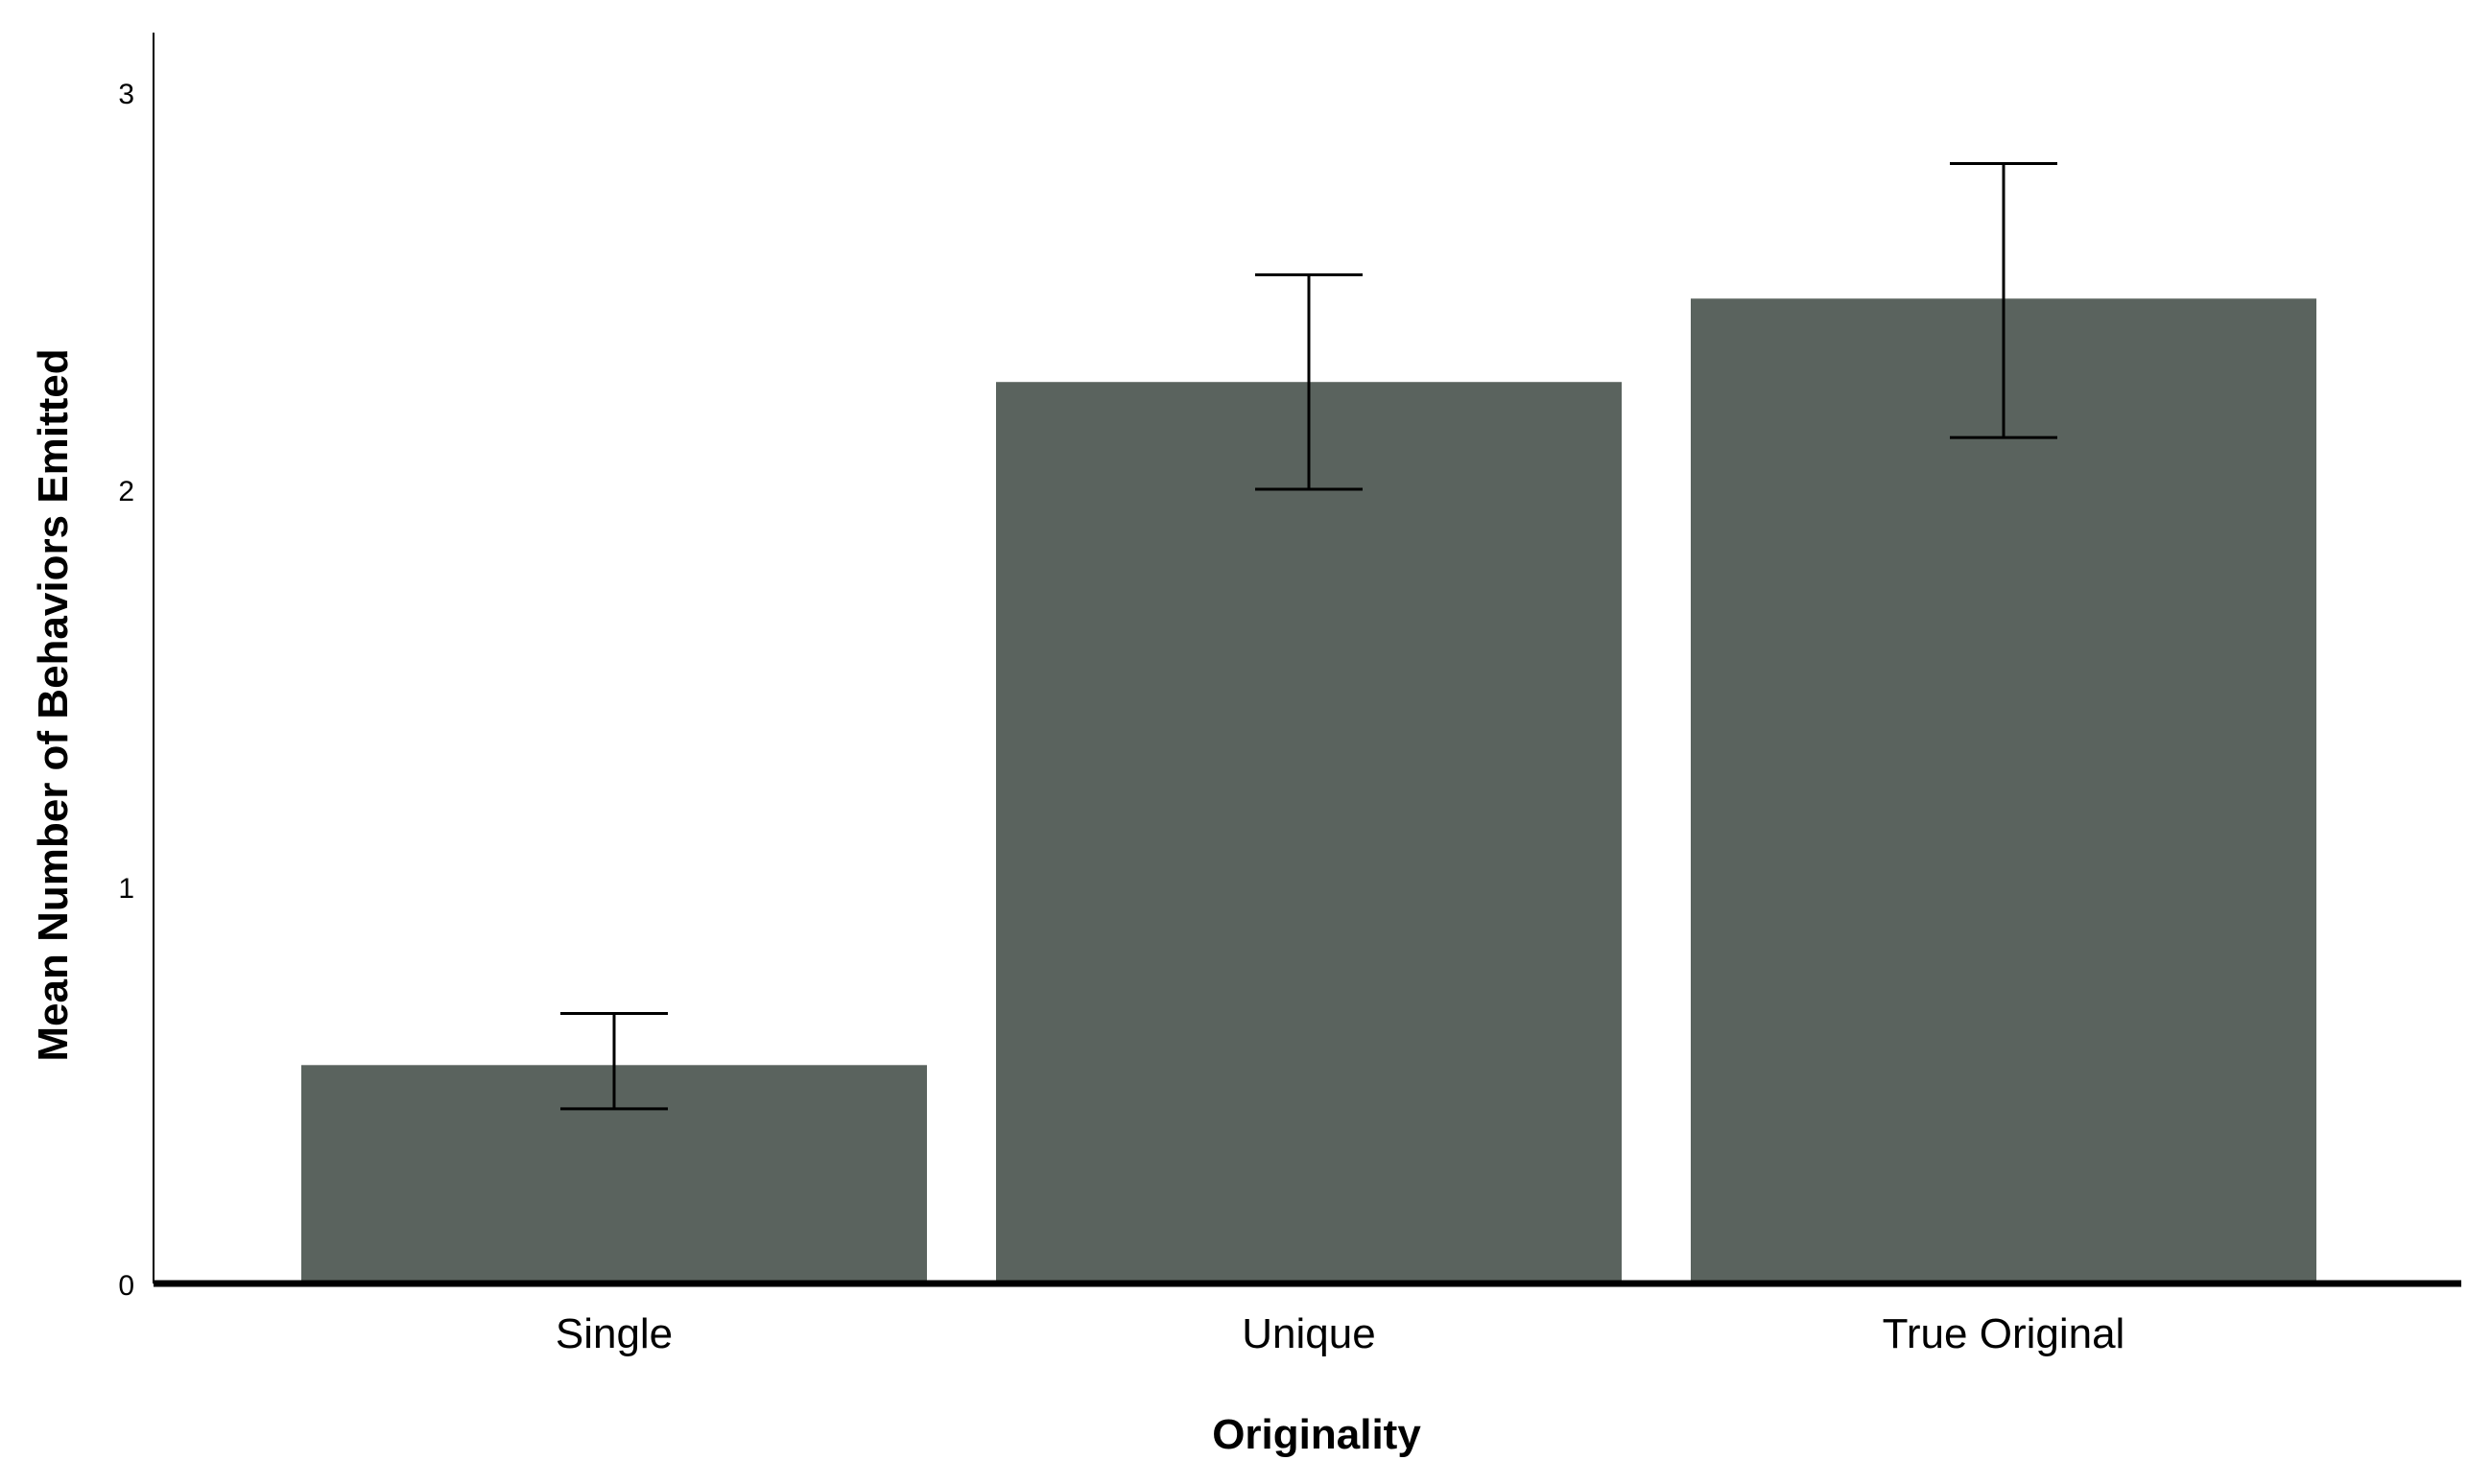 The height and width of the screenshot is (1484, 2492). I want to click on x-tick-label: Single, so click(614, 1334).